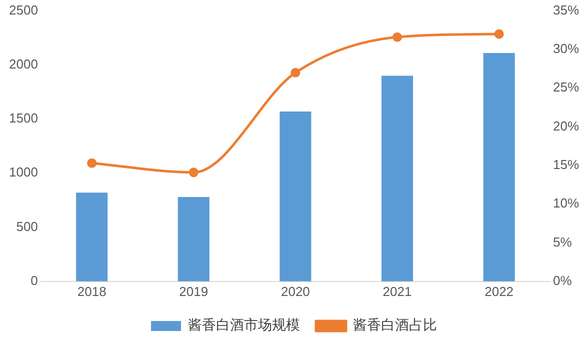 The image size is (588, 347). Describe the element at coordinates (23, 64) in the screenshot. I see `y-tick-label: 2000` at that location.